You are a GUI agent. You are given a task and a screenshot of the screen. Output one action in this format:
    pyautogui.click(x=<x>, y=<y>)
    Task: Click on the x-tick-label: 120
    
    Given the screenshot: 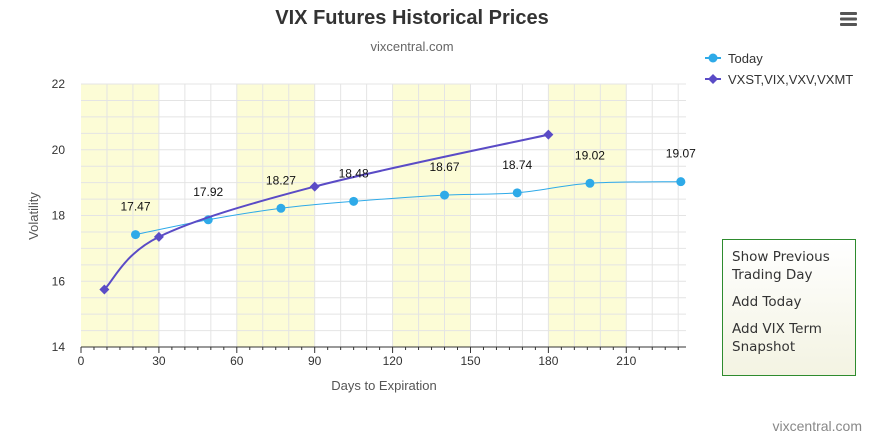 What is the action you would take?
    pyautogui.click(x=393, y=361)
    